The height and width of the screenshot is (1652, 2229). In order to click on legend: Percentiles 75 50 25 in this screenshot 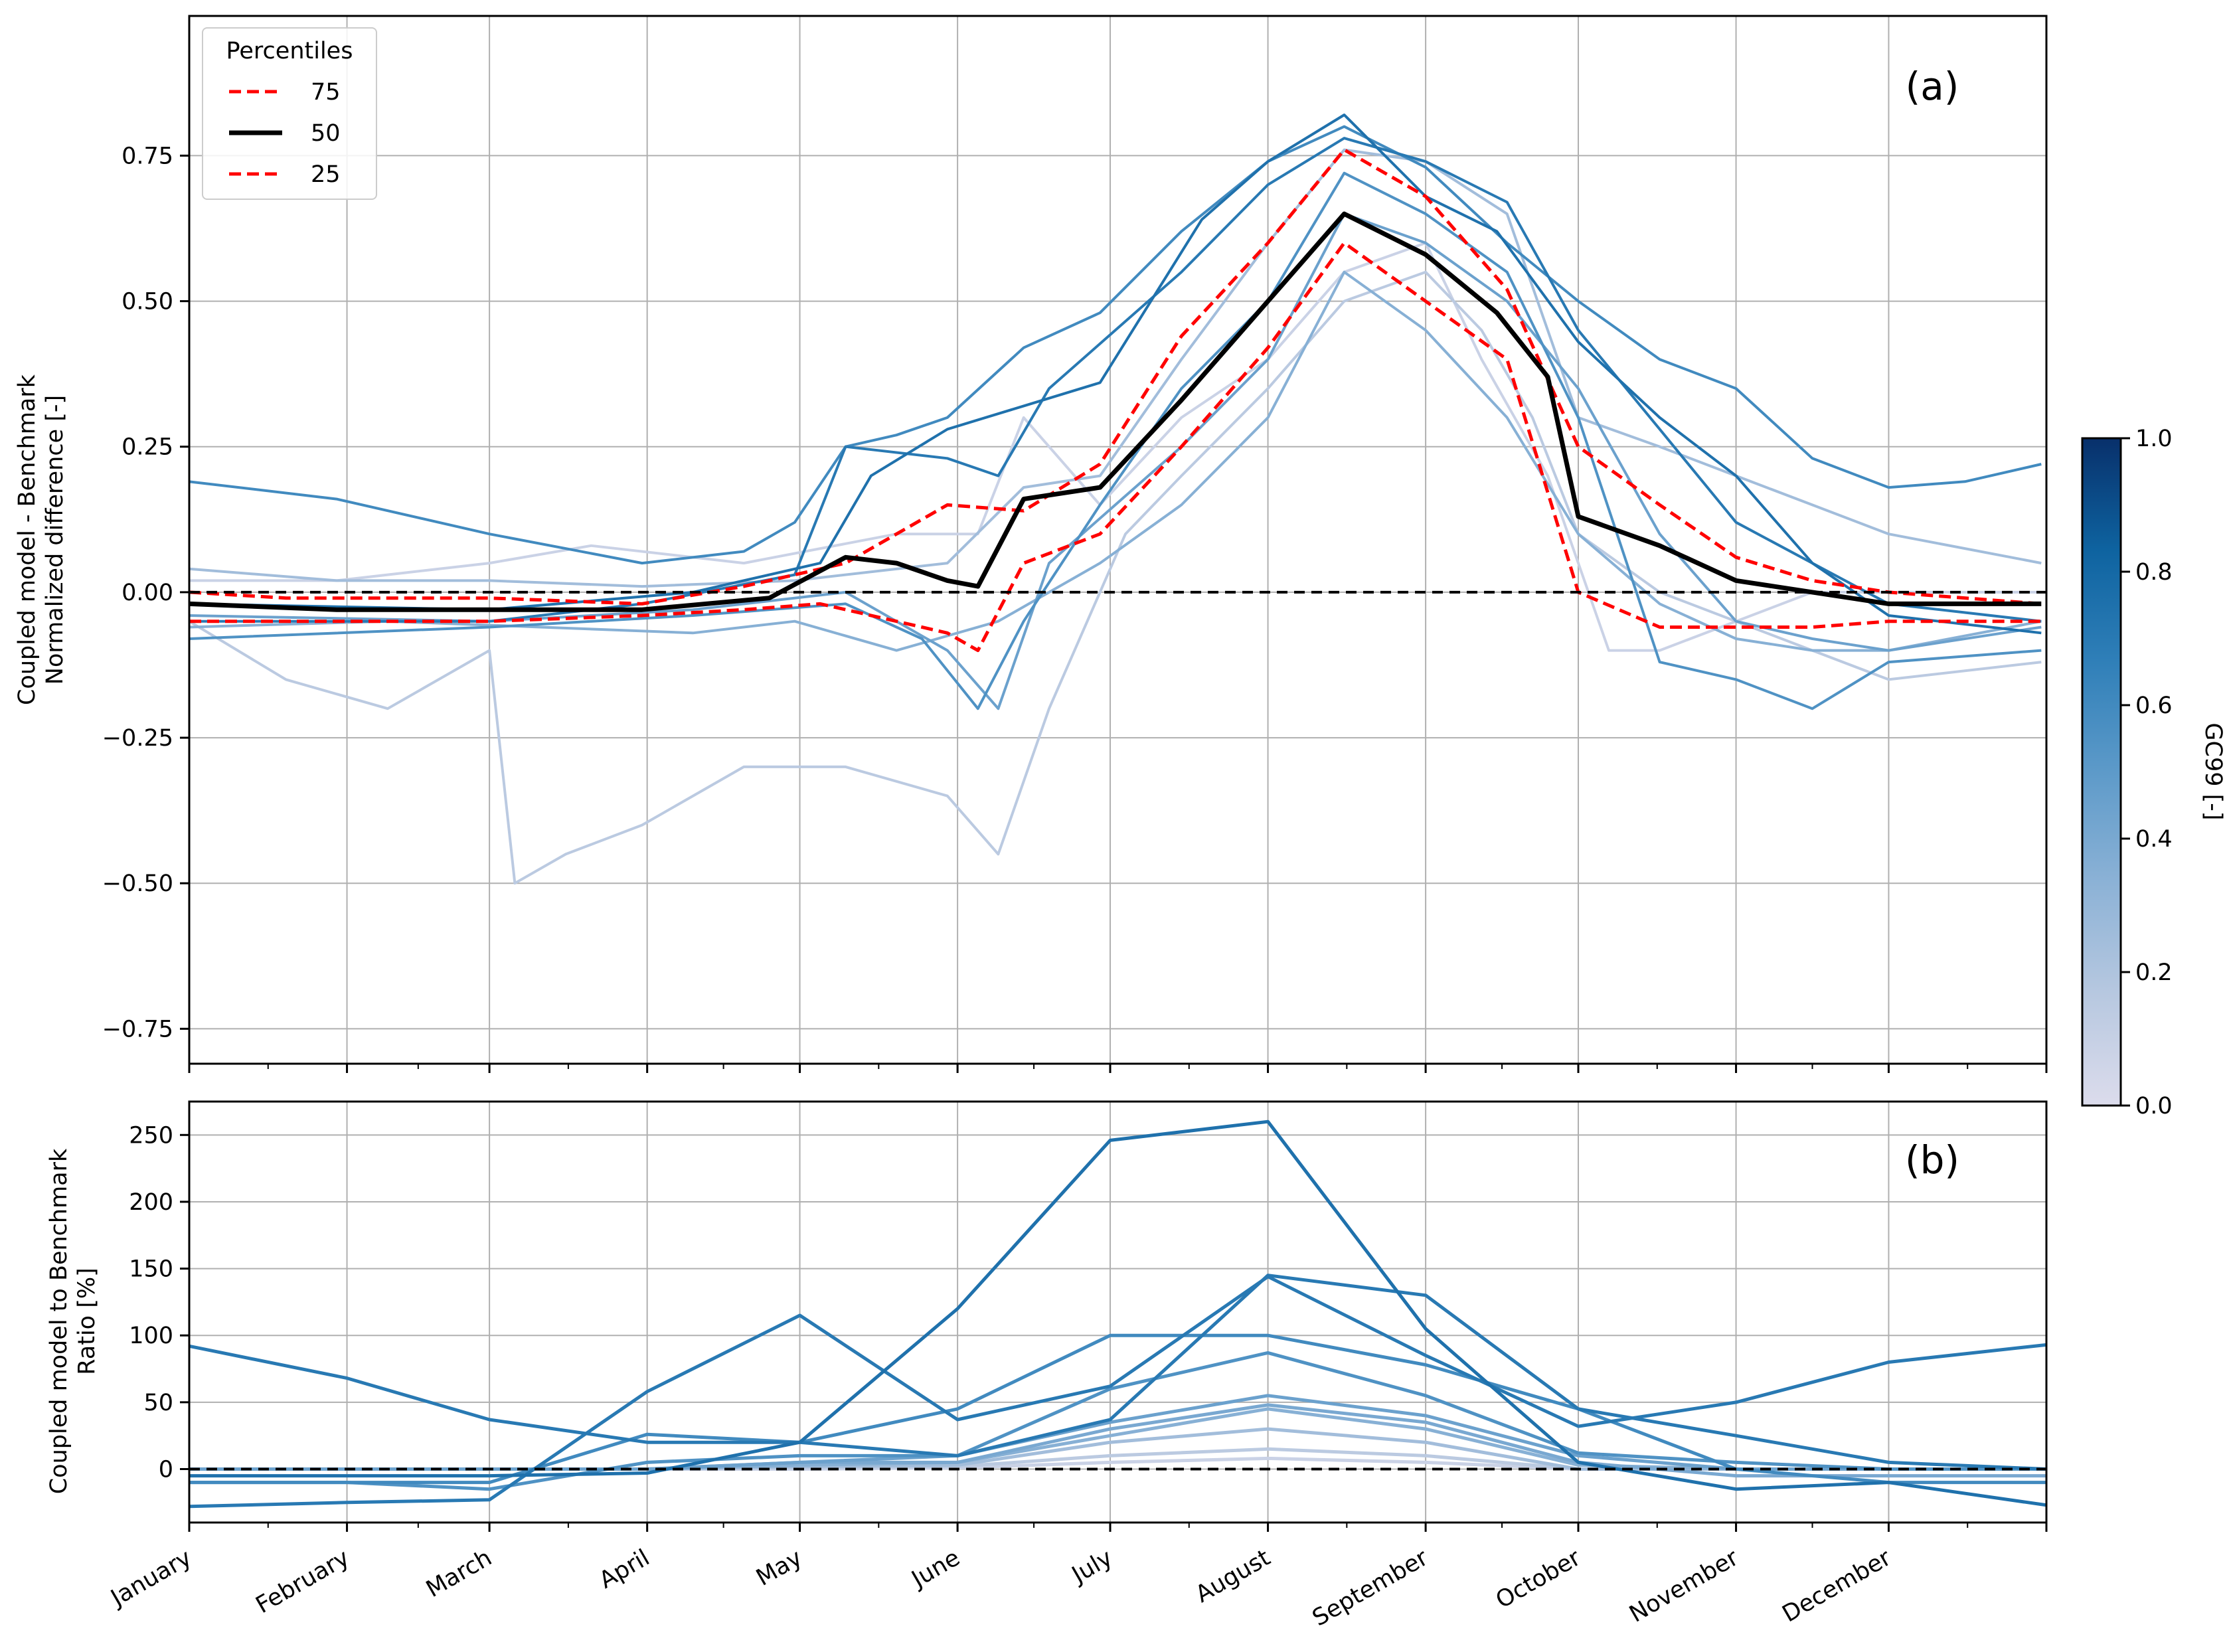, I will do `click(289, 113)`.